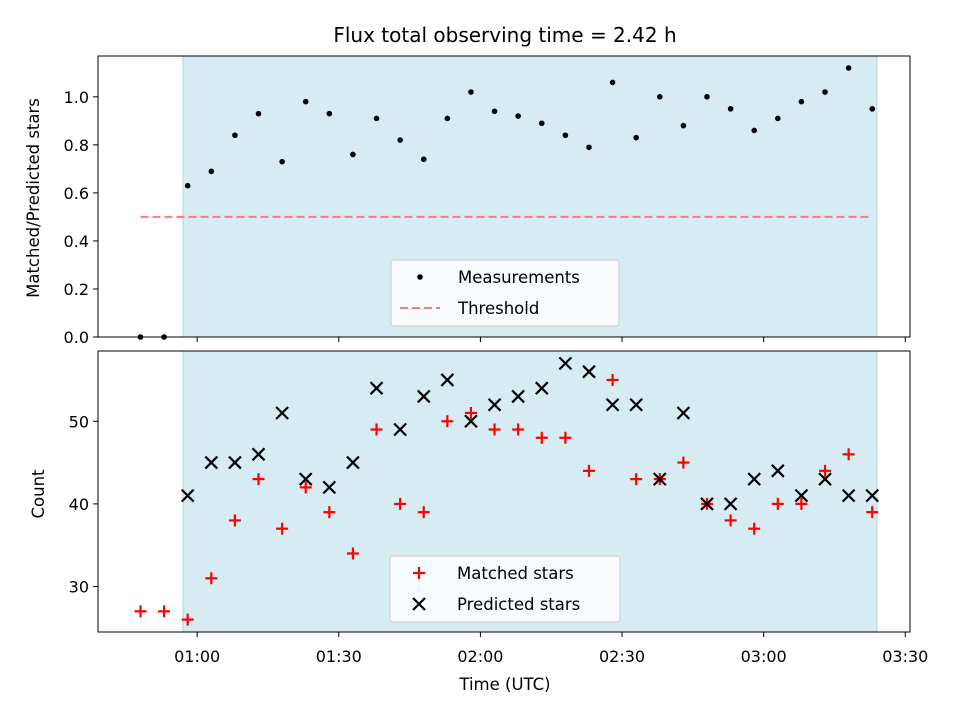  Describe the element at coordinates (76, 193) in the screenshot. I see `y-tick-label: 0.6` at that location.